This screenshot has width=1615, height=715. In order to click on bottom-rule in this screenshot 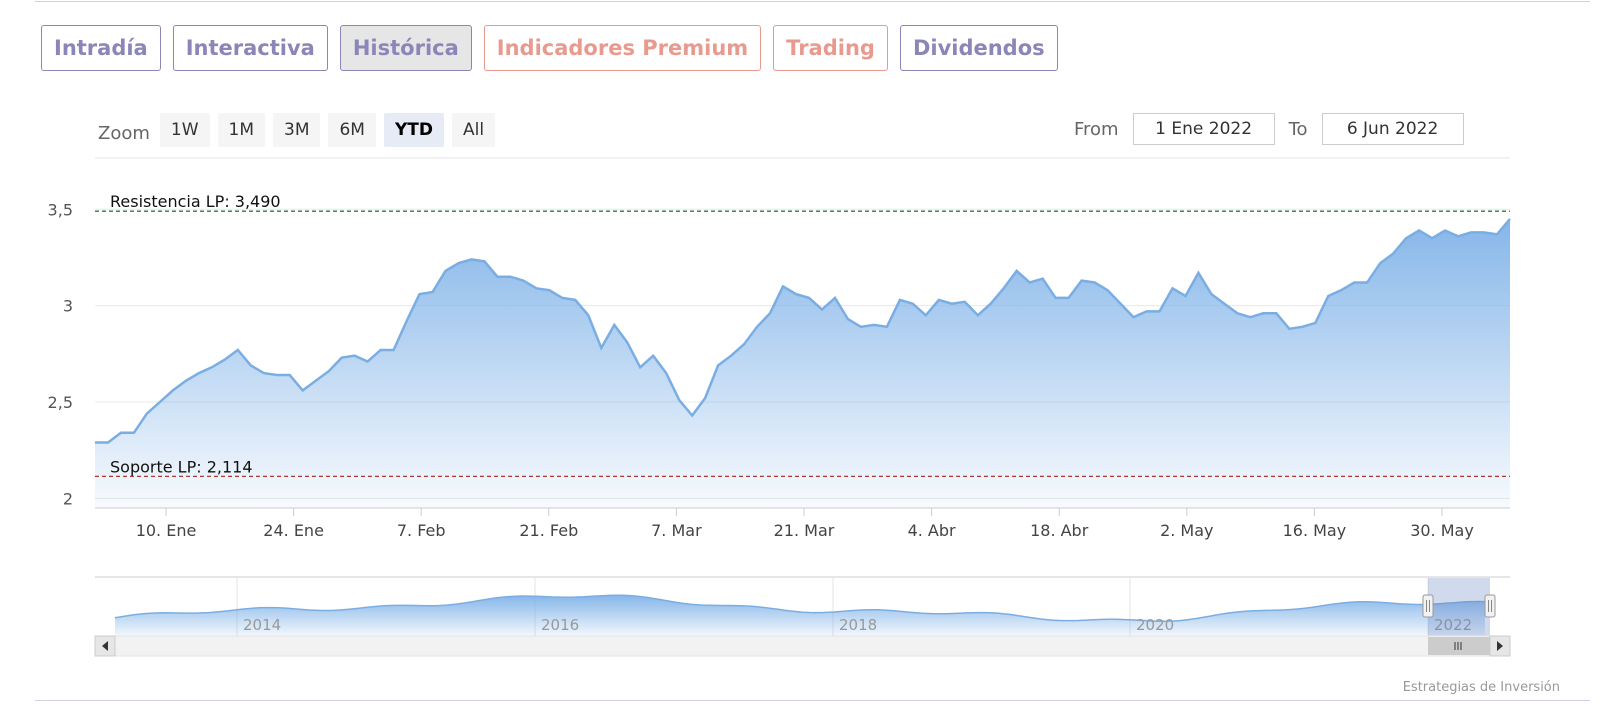, I will do `click(812, 700)`.